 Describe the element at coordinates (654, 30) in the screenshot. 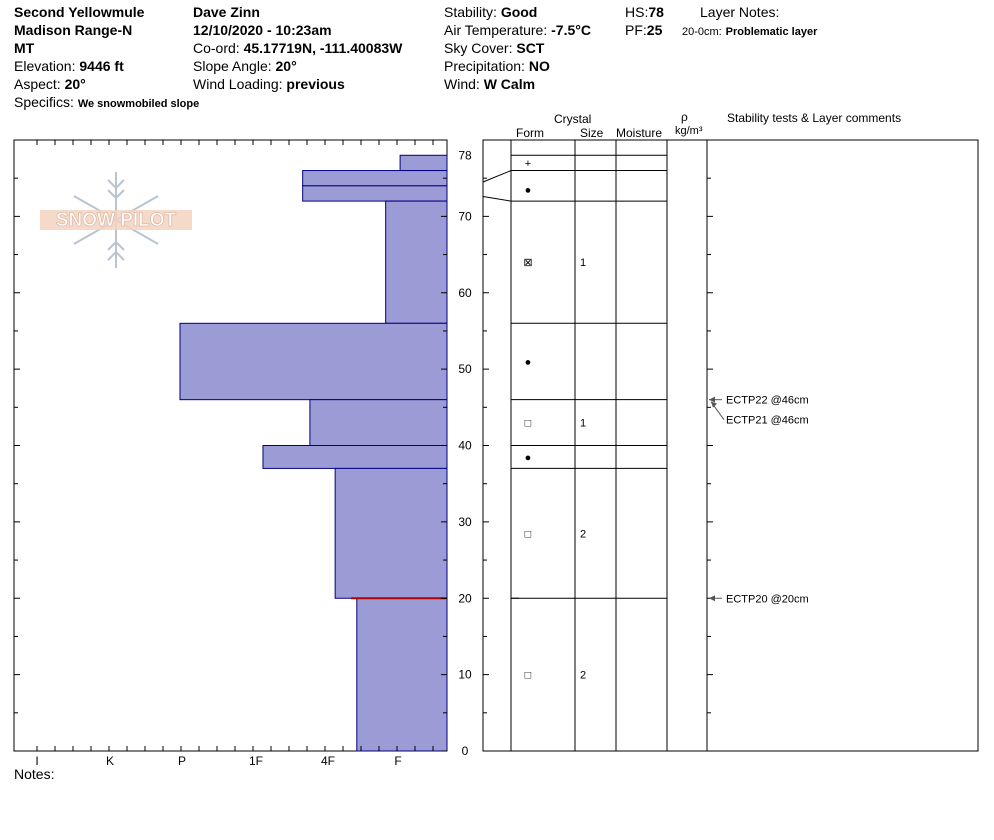

I see `pf-value: 25` at that location.